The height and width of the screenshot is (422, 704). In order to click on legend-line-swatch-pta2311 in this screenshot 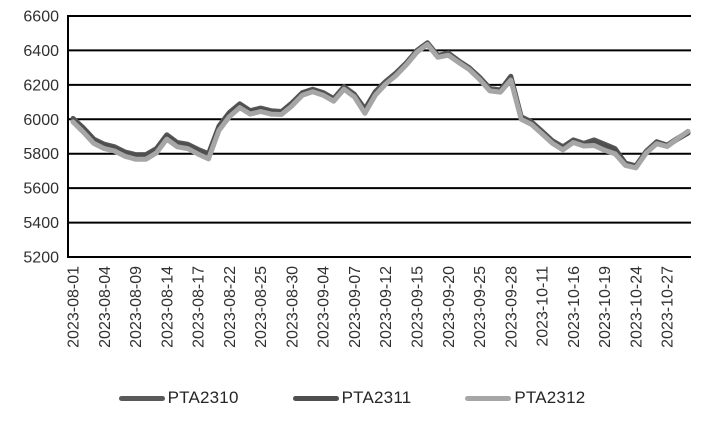, I will do `click(315, 398)`.